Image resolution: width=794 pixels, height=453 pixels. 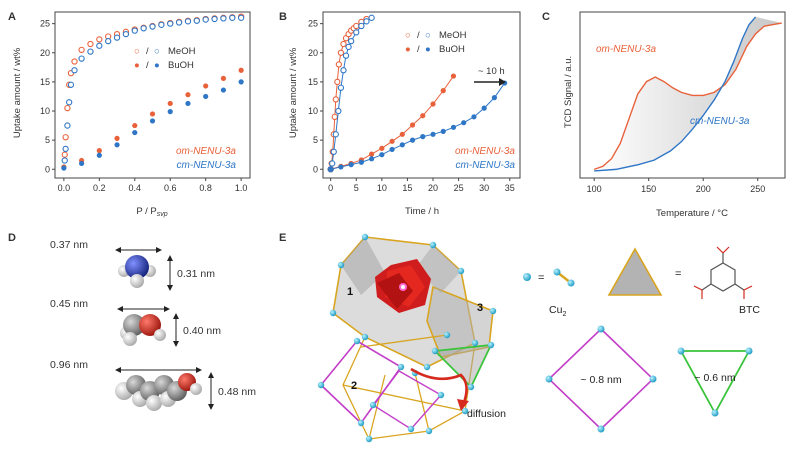 I want to click on panel-label-d: D, so click(x=12, y=238).